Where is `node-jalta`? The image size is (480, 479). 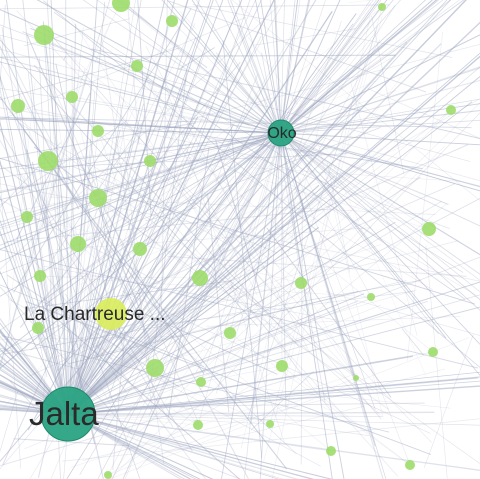
node-jalta is located at coordinates (68, 414).